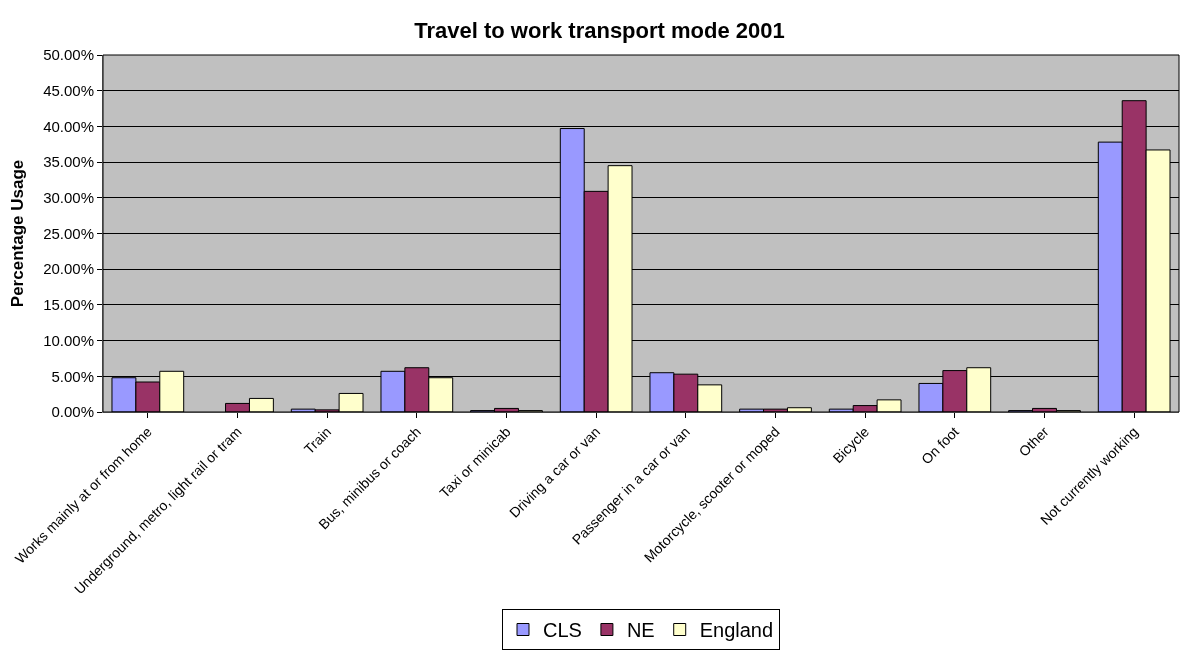  Describe the element at coordinates (940, 445) in the screenshot. I see `x-tick-label: On foot` at that location.